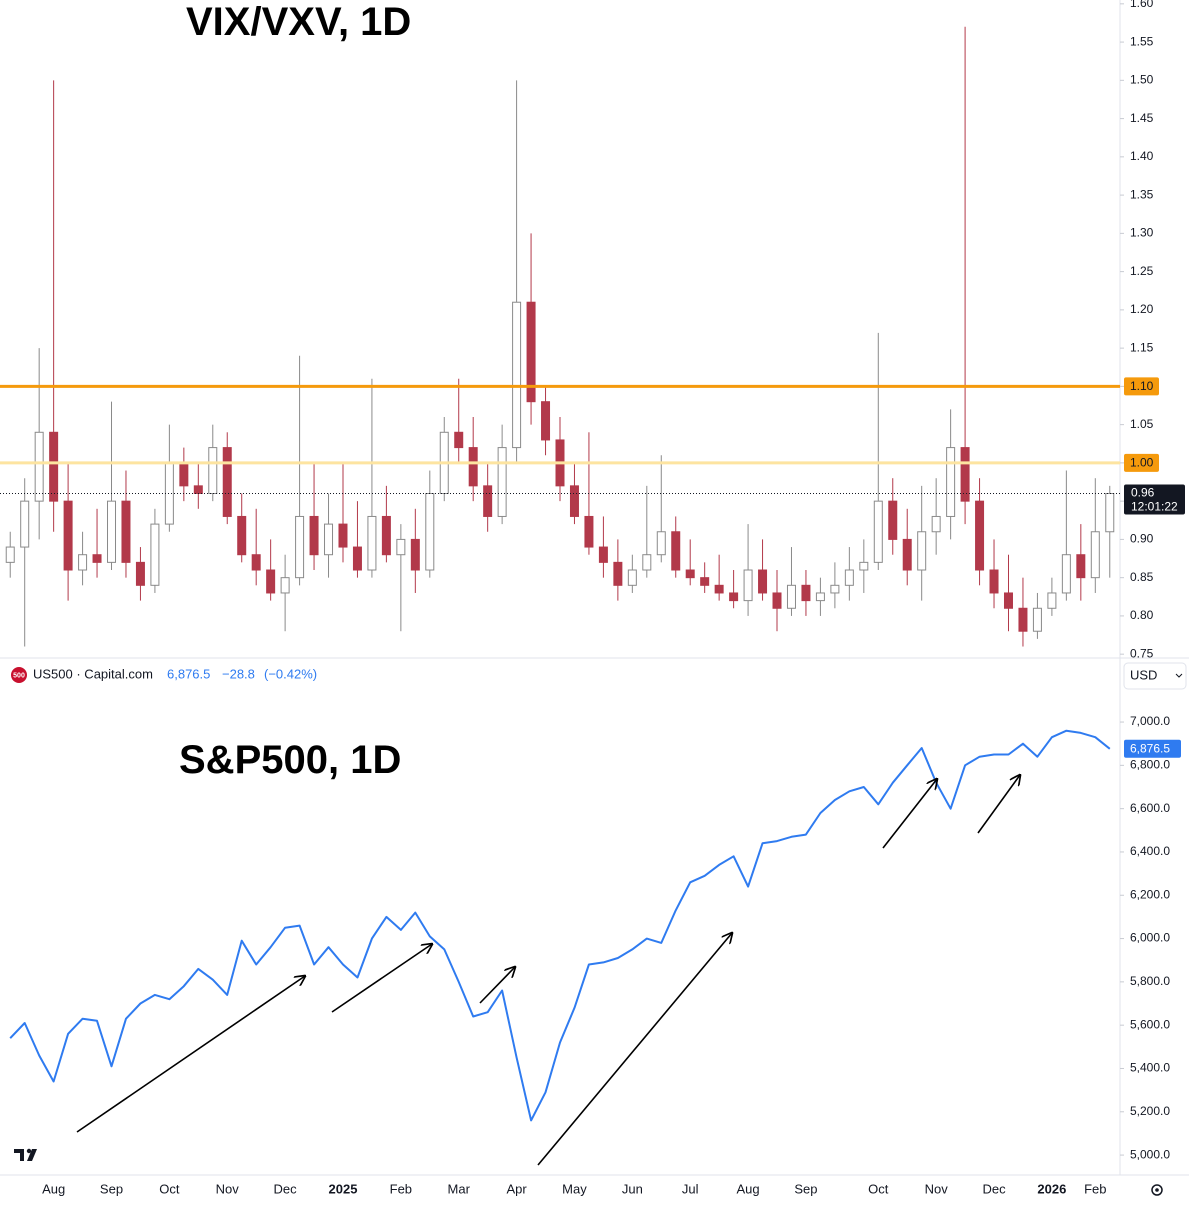 Image resolution: width=1189 pixels, height=1207 pixels. Describe the element at coordinates (1142, 5) in the screenshot. I see `y-tick-label: 1.60` at that location.